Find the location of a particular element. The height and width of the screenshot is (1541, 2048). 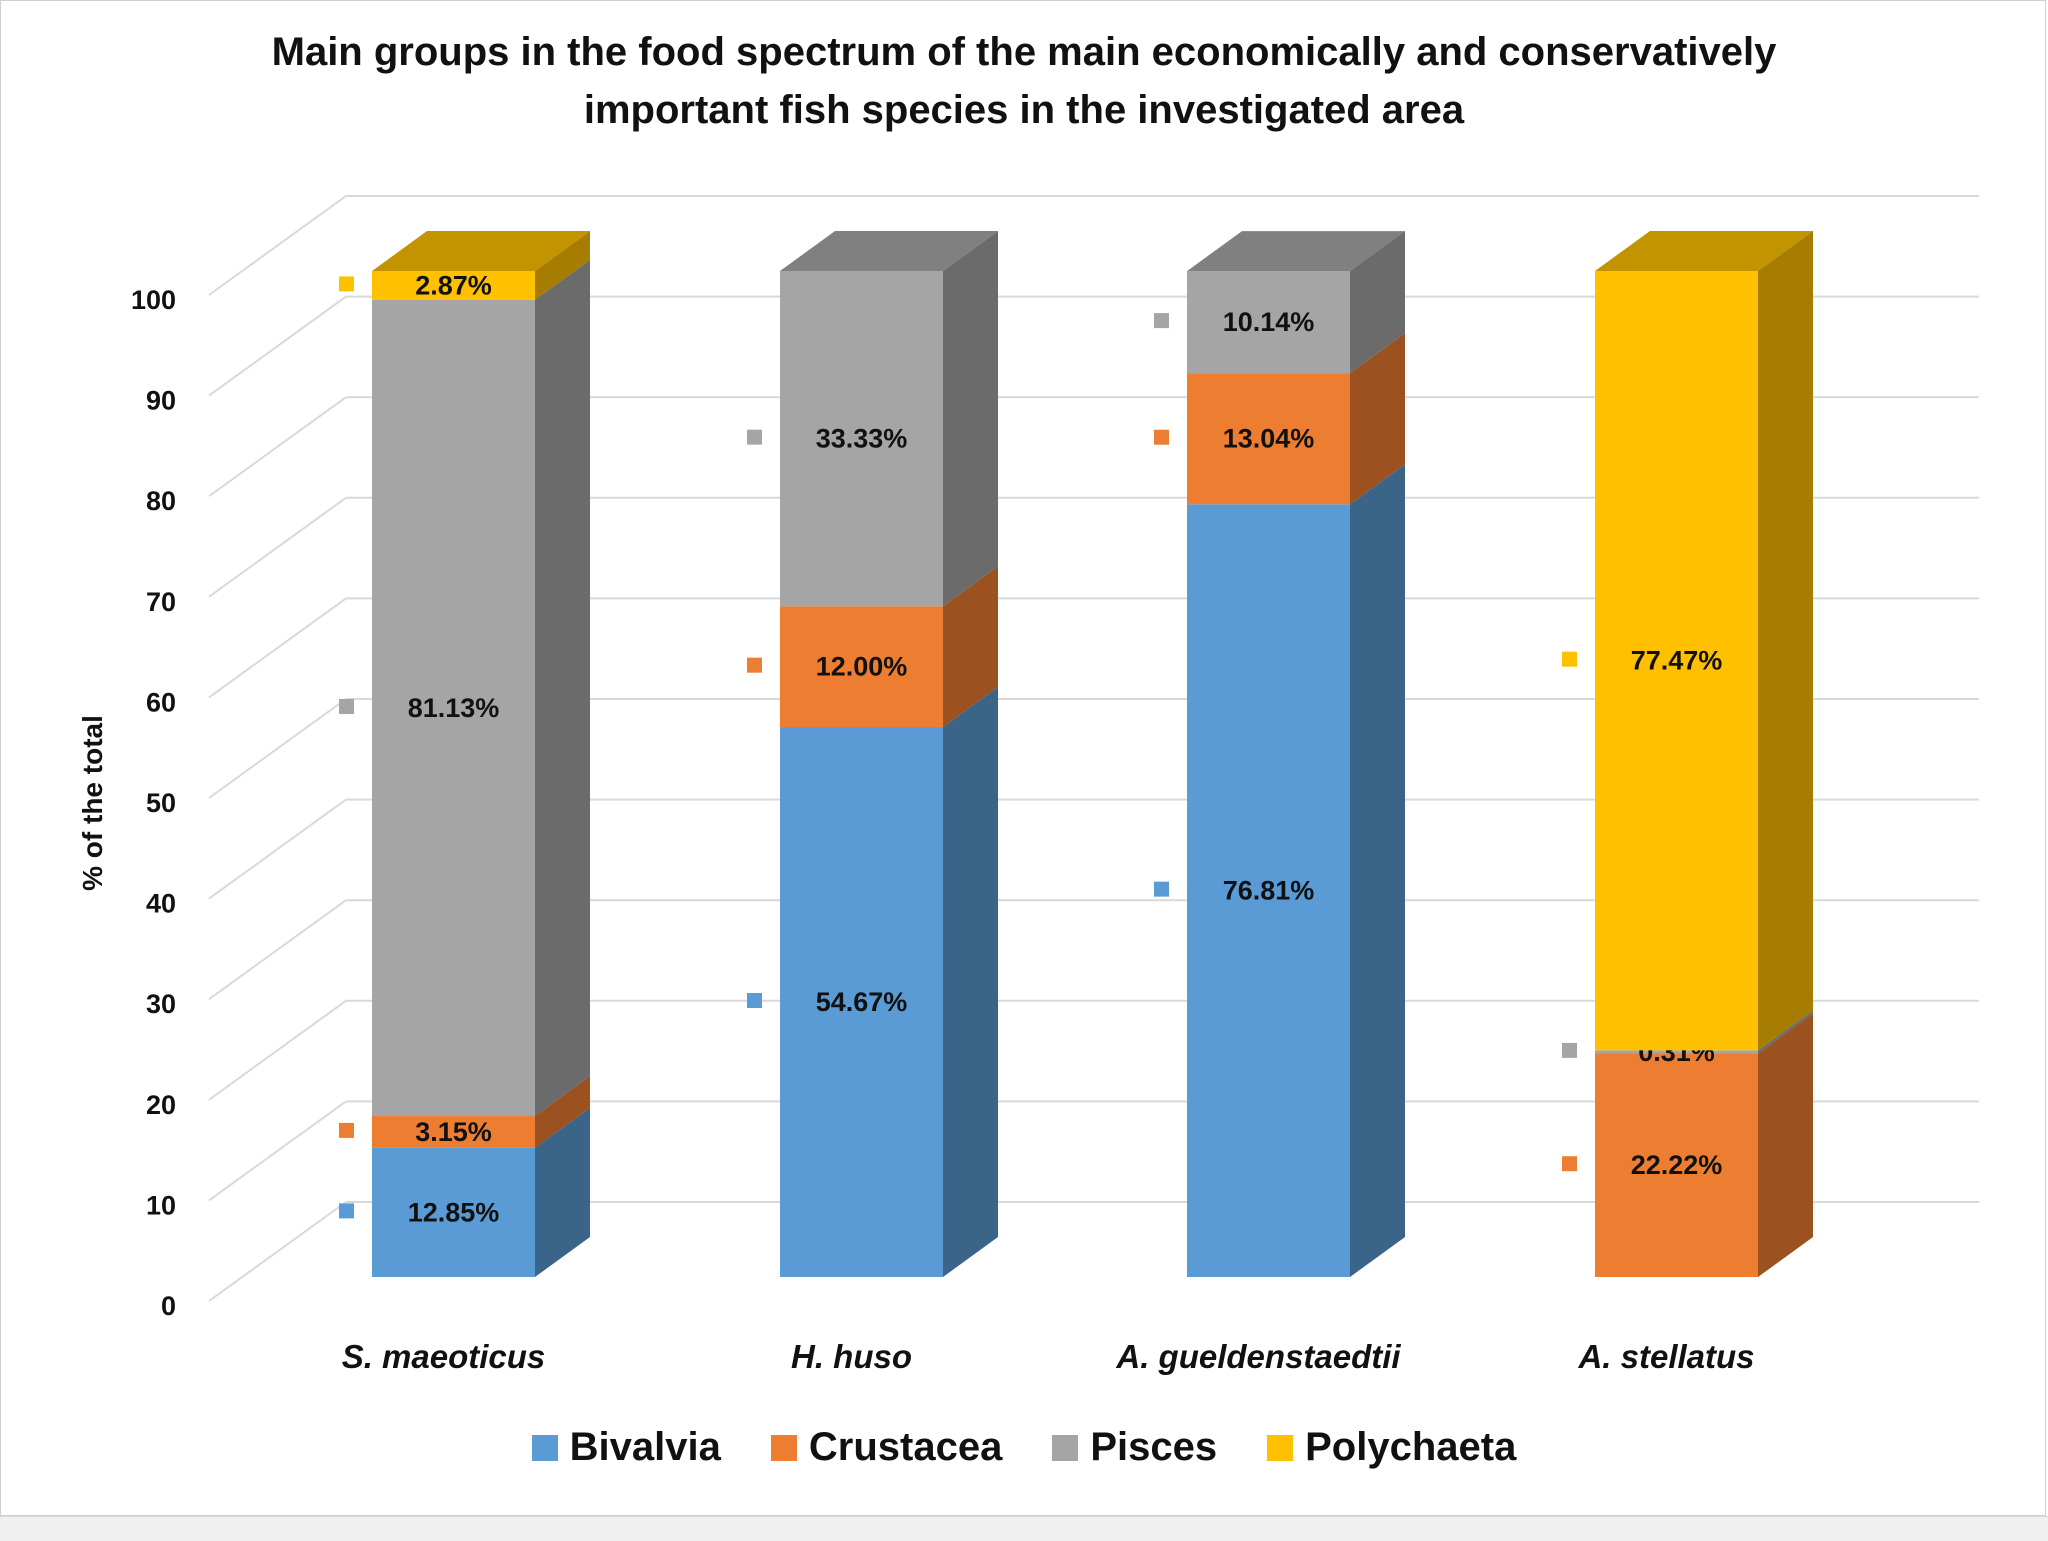

data-label: 22.22% is located at coordinates (1677, 1165).